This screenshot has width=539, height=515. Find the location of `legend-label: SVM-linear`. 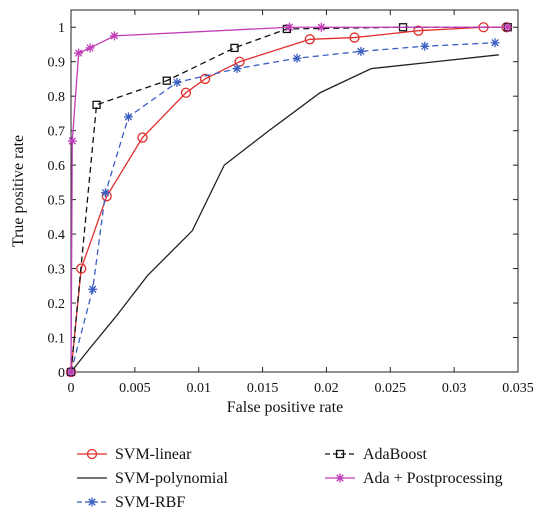

legend-label: SVM-linear is located at coordinates (153, 454).